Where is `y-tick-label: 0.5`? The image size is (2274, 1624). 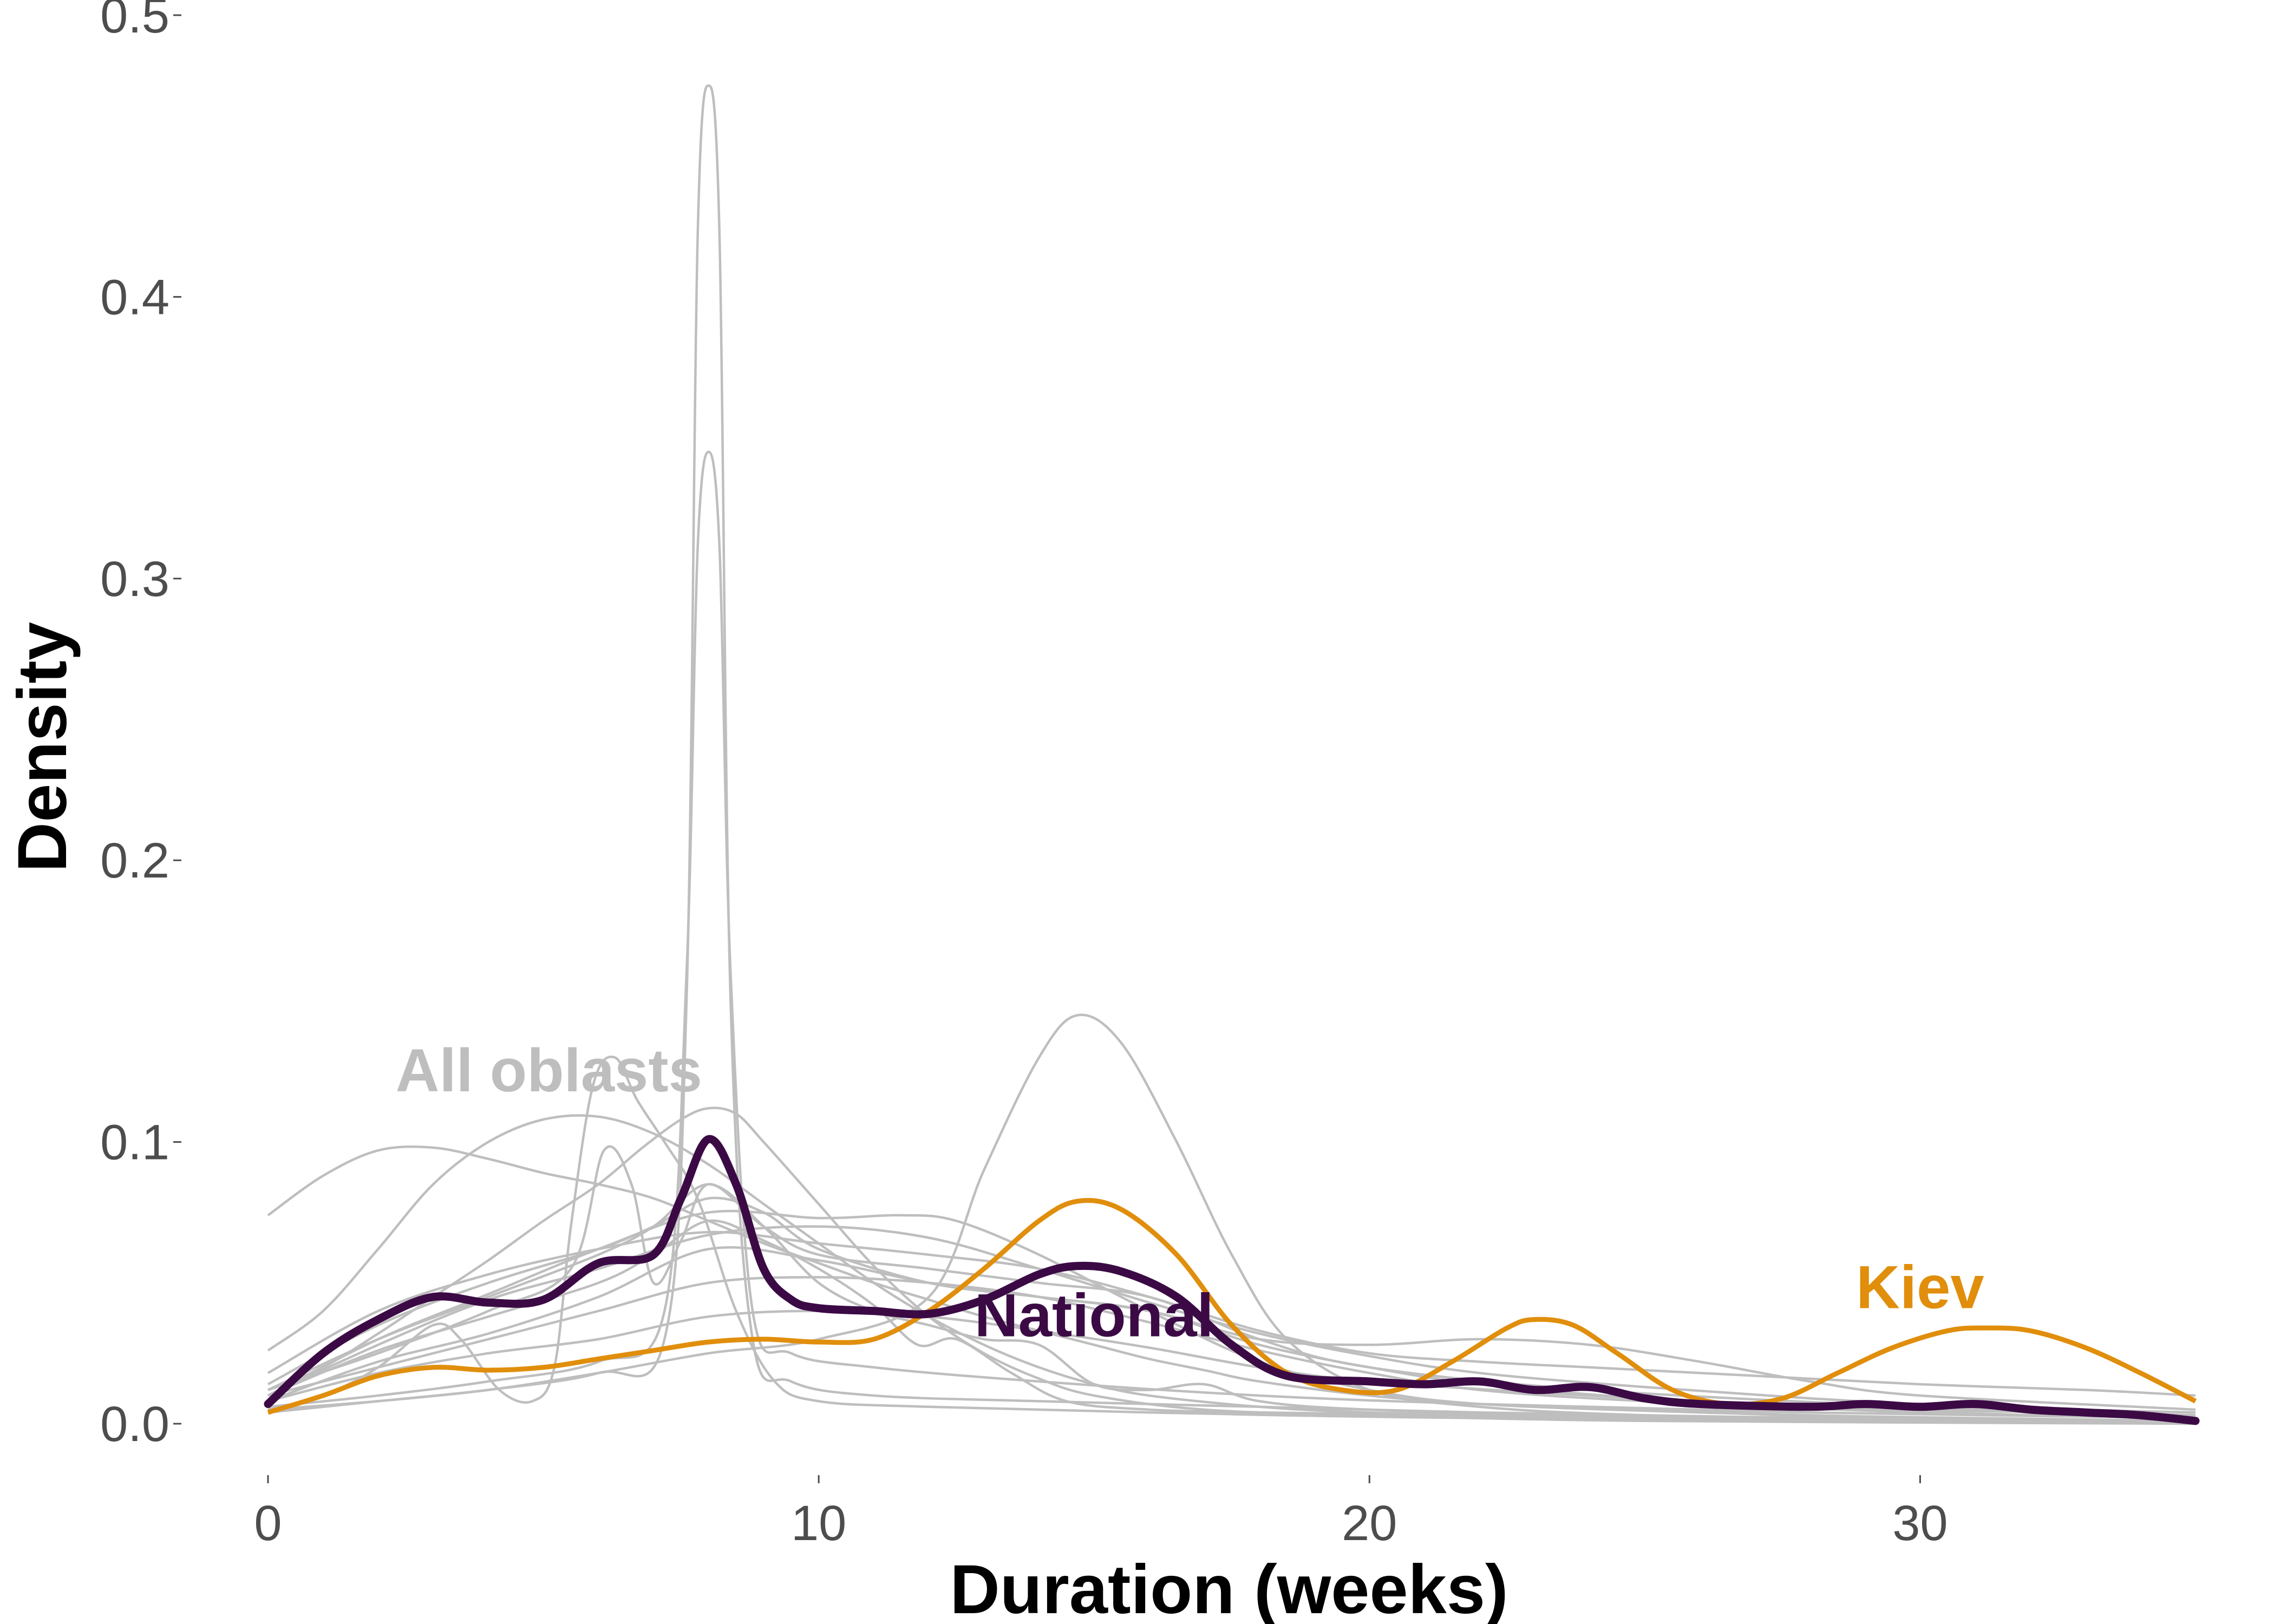
y-tick-label: 0.5 is located at coordinates (135, 22).